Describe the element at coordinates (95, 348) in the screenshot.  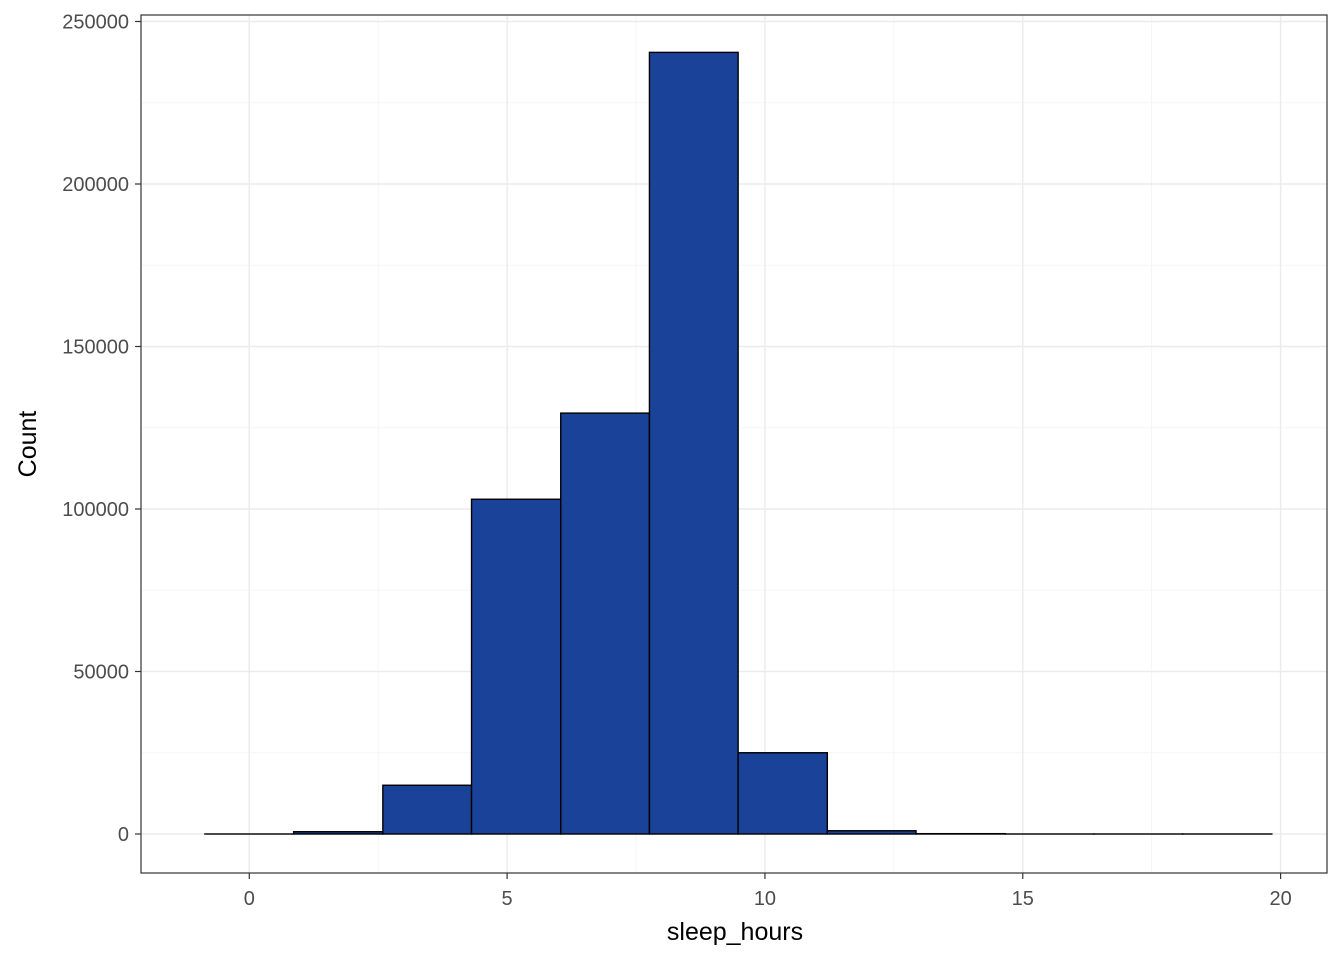
I see `y-tick-label: 150000` at that location.